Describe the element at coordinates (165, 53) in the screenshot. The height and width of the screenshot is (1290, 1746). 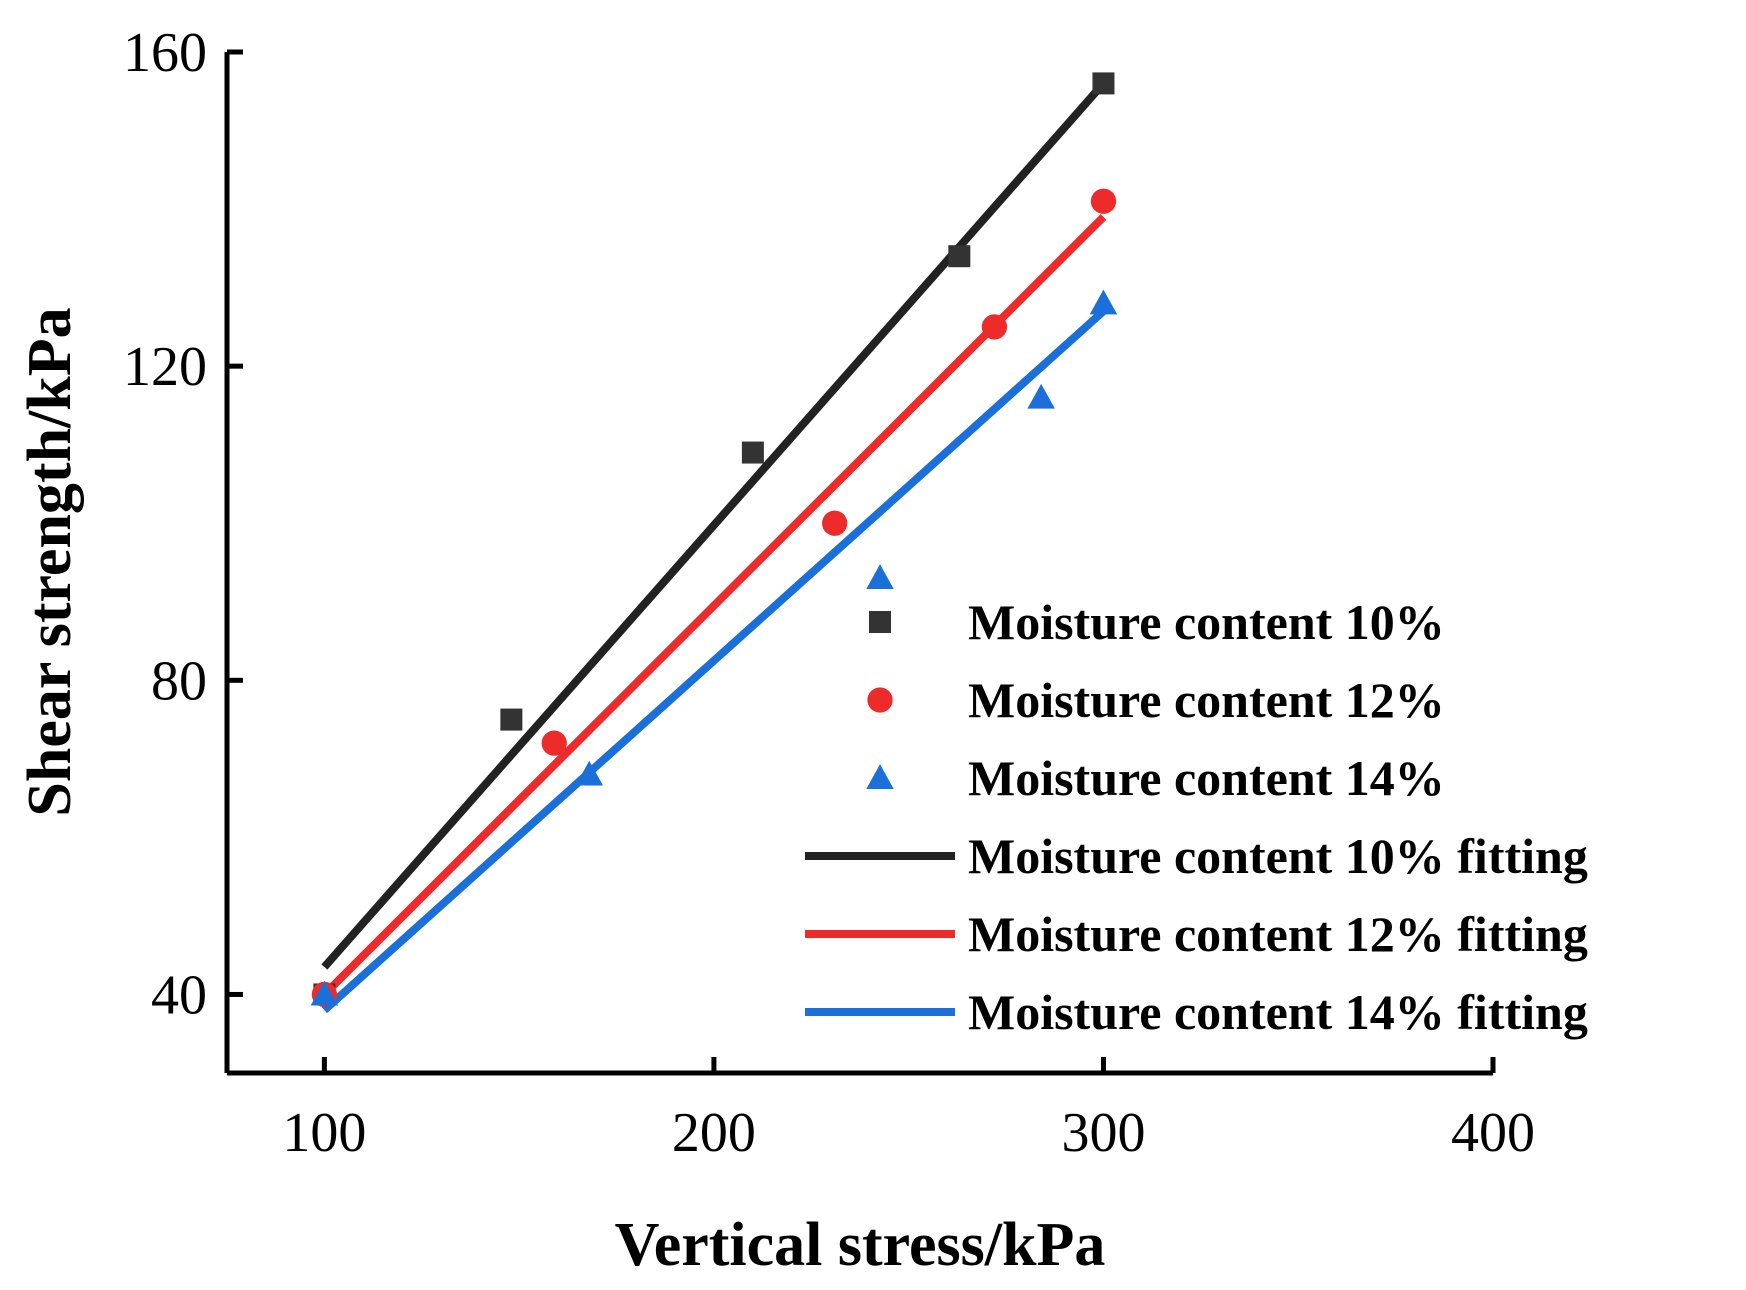
I see `y-tick-label-3: 160` at that location.